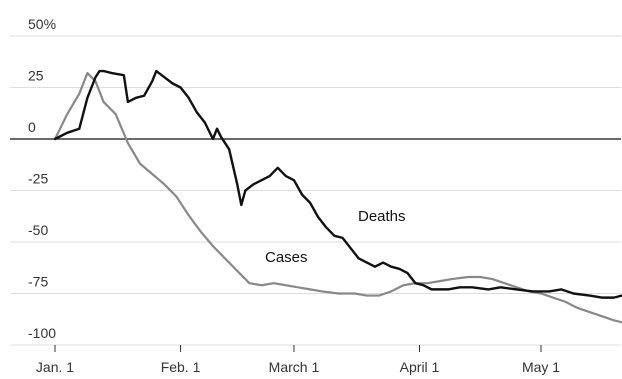  I want to click on y-tick-label: -50, so click(38, 230).